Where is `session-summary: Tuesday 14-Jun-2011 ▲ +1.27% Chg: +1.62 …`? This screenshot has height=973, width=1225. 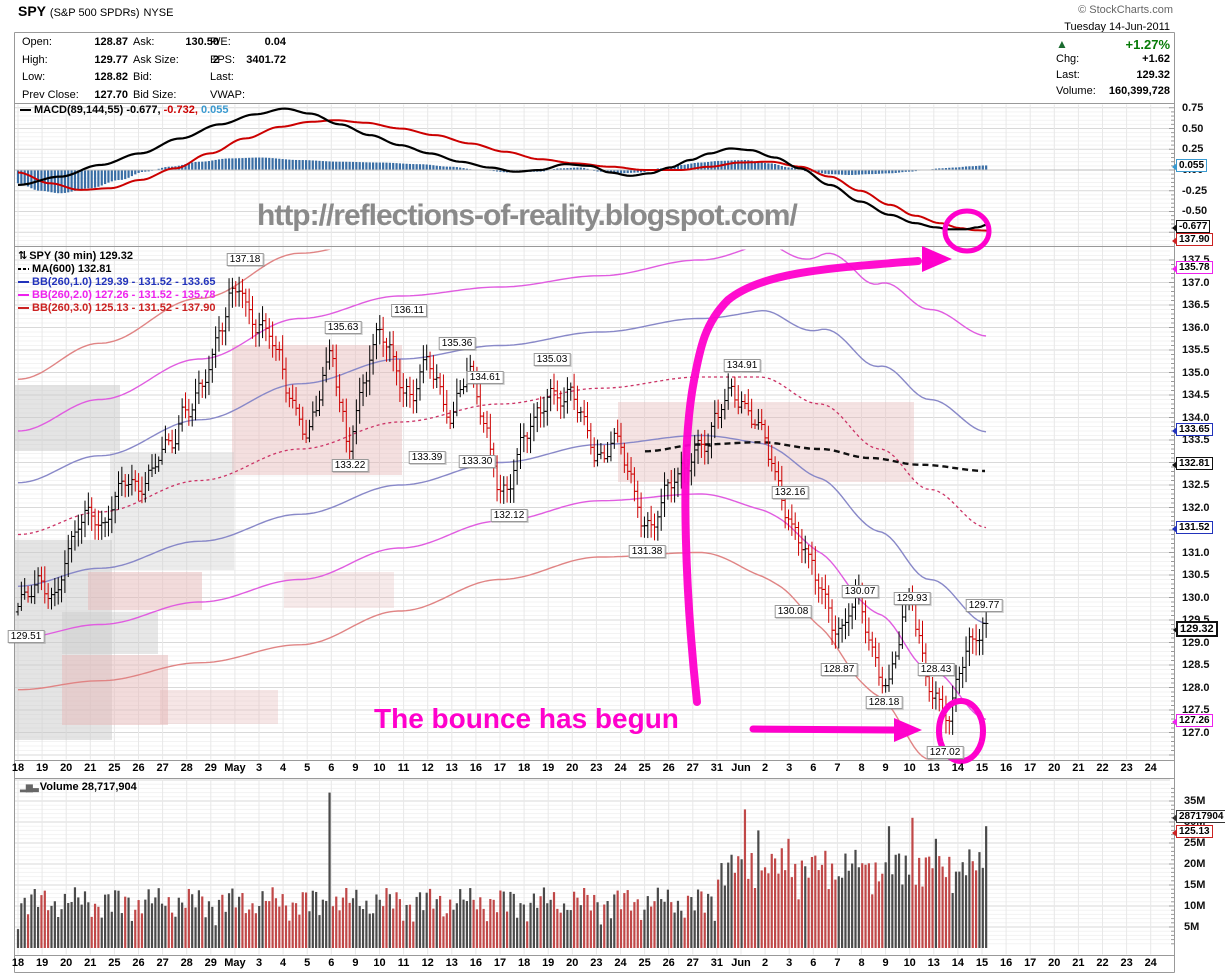
session-summary: Tuesday 14-Jun-2011 ▲ +1.27% Chg: +1.62 … is located at coordinates (1111, 61).